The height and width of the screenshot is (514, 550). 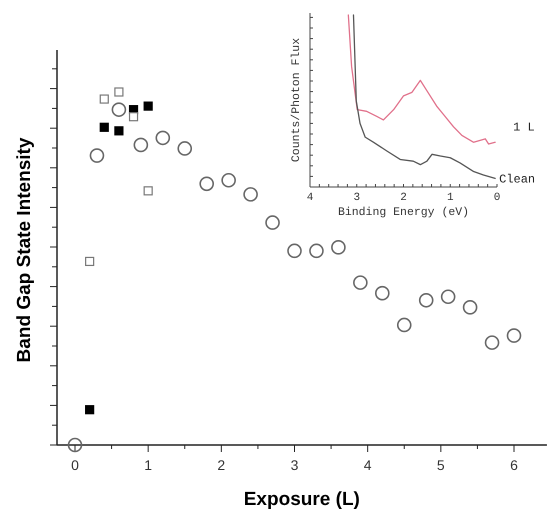 What do you see at coordinates (296, 100) in the screenshot?
I see `y-axis-title: Counts/Photon Flux` at bounding box center [296, 100].